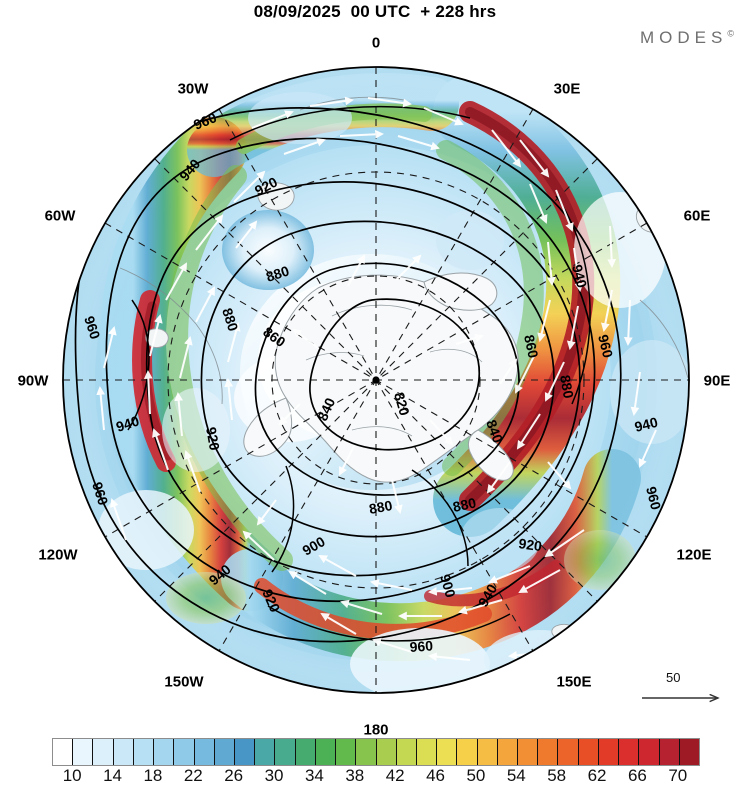 Image resolution: width=750 pixels, height=786 pixels. Describe the element at coordinates (436, 775) in the screenshot. I see `colorbar-tick-label: 46` at that location.